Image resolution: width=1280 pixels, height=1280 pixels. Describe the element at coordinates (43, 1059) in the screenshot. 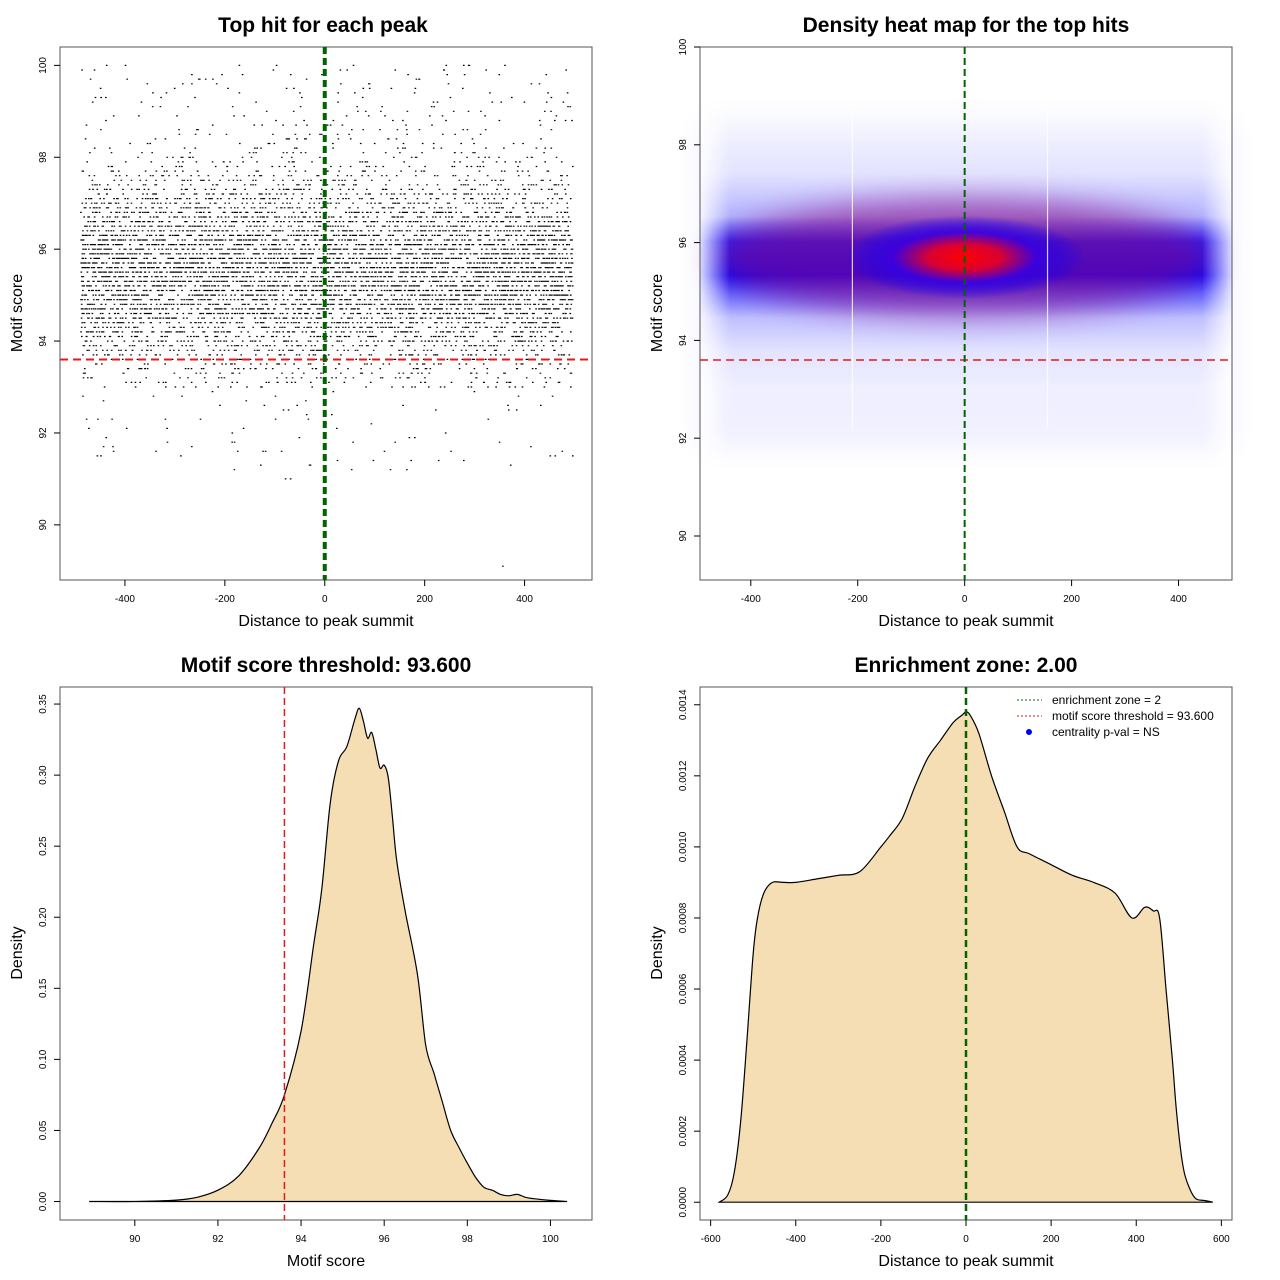

I see `y-tick-label: 0.10` at that location.